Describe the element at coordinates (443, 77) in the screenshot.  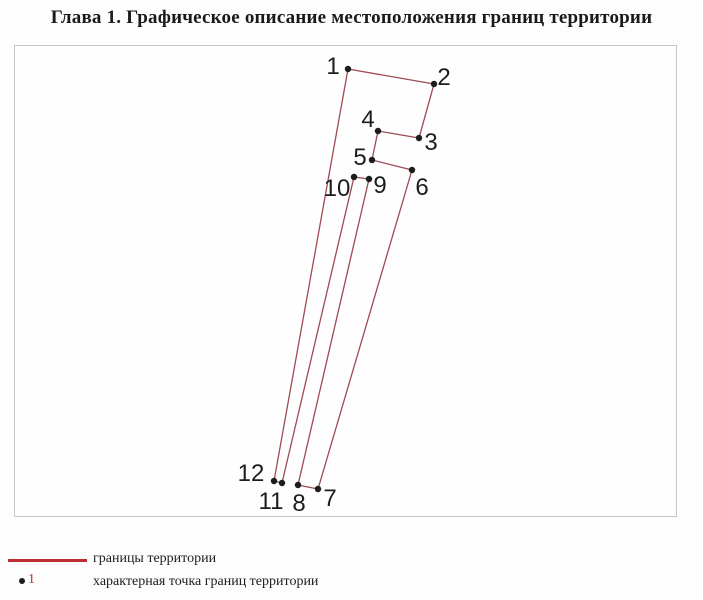
I see `boundary-point-label-2: 2` at that location.